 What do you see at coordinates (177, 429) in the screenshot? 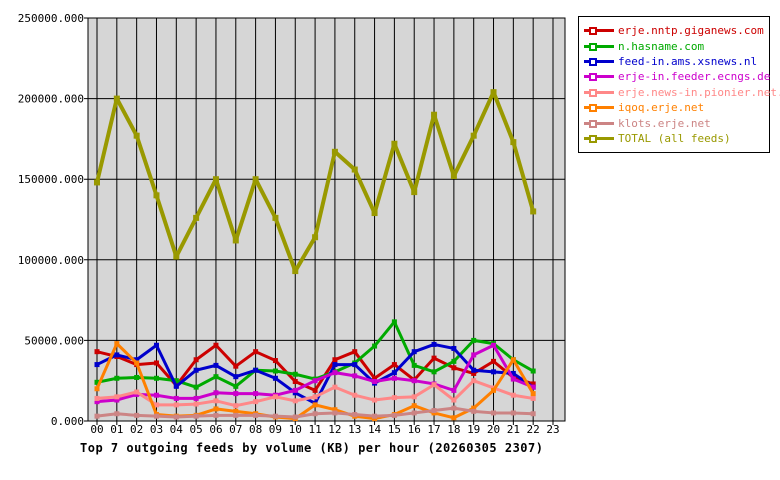
I see `x-tick-label: 04` at bounding box center [177, 429].